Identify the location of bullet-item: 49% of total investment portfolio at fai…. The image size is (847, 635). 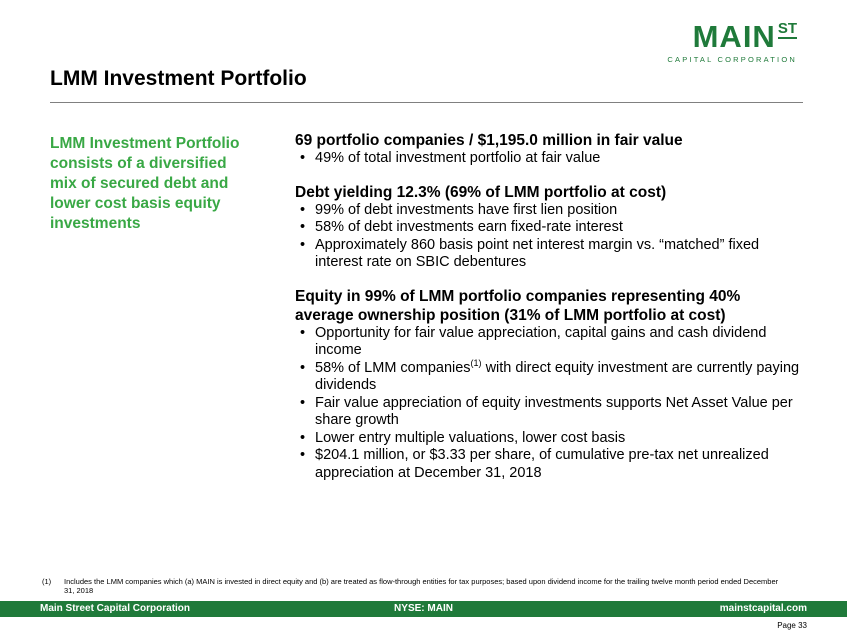
(547, 159).